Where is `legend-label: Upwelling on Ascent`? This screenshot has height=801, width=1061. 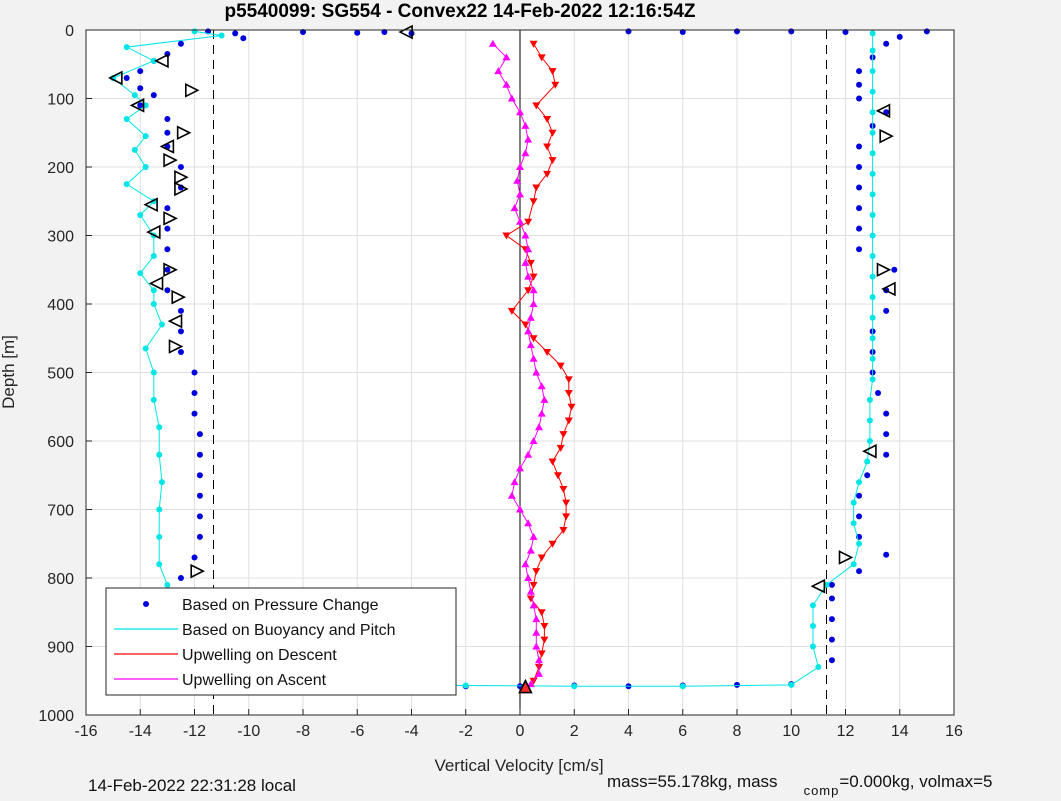
legend-label: Upwelling on Ascent is located at coordinates (254, 680).